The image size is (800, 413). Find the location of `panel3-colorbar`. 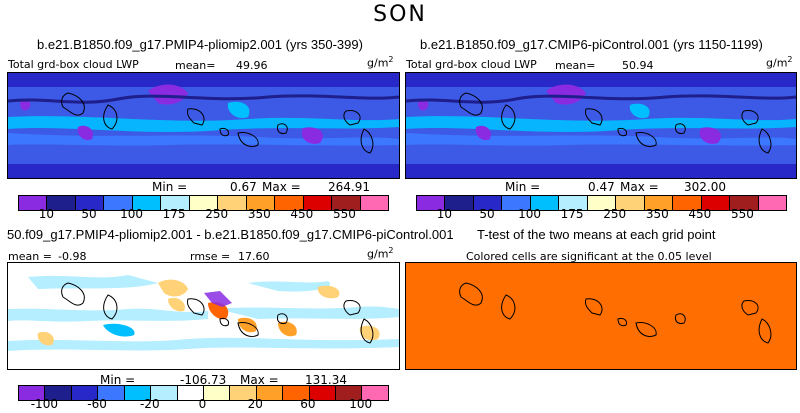

panel3-colorbar is located at coordinates (203, 393).